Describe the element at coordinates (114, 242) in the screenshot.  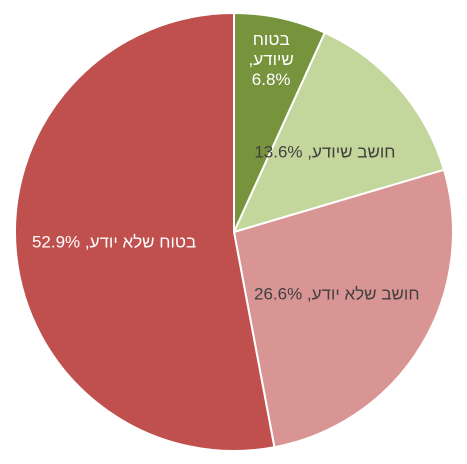
I see `data-label: בטוח שלא יודע, 52.9%` at that location.